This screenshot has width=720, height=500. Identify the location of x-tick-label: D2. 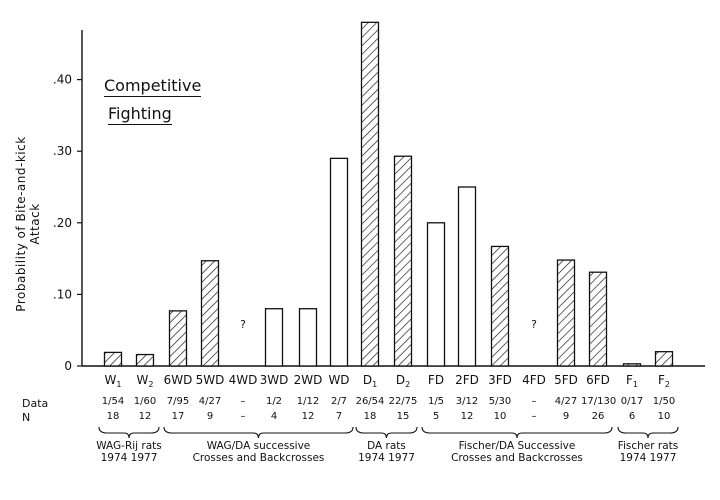
(403, 381).